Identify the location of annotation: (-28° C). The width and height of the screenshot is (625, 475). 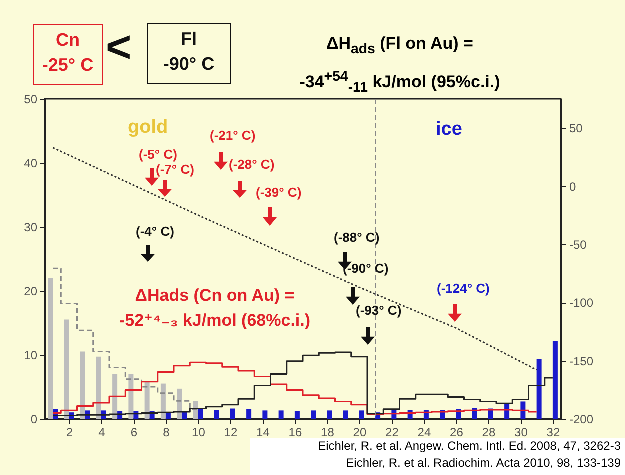
(252, 165).